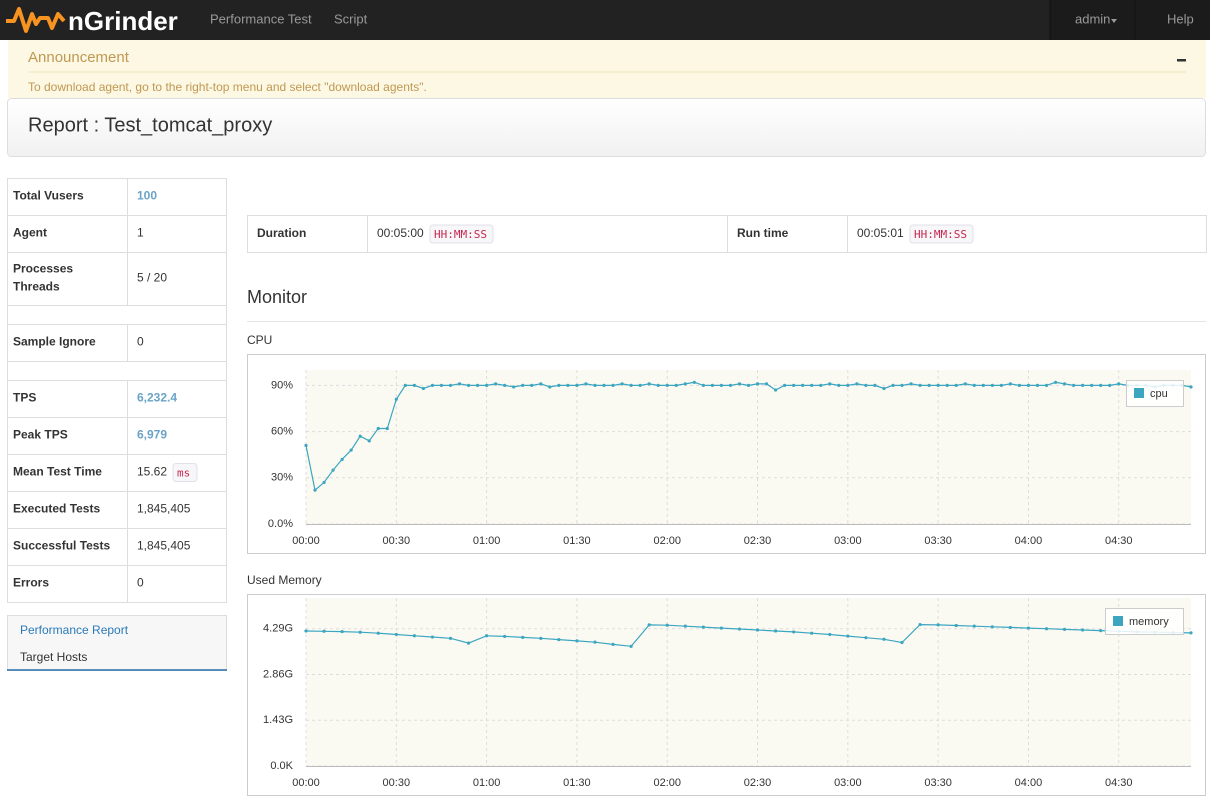 The height and width of the screenshot is (805, 1210). Describe the element at coordinates (123, 21) in the screenshot. I see `brand: nGrinder` at that location.